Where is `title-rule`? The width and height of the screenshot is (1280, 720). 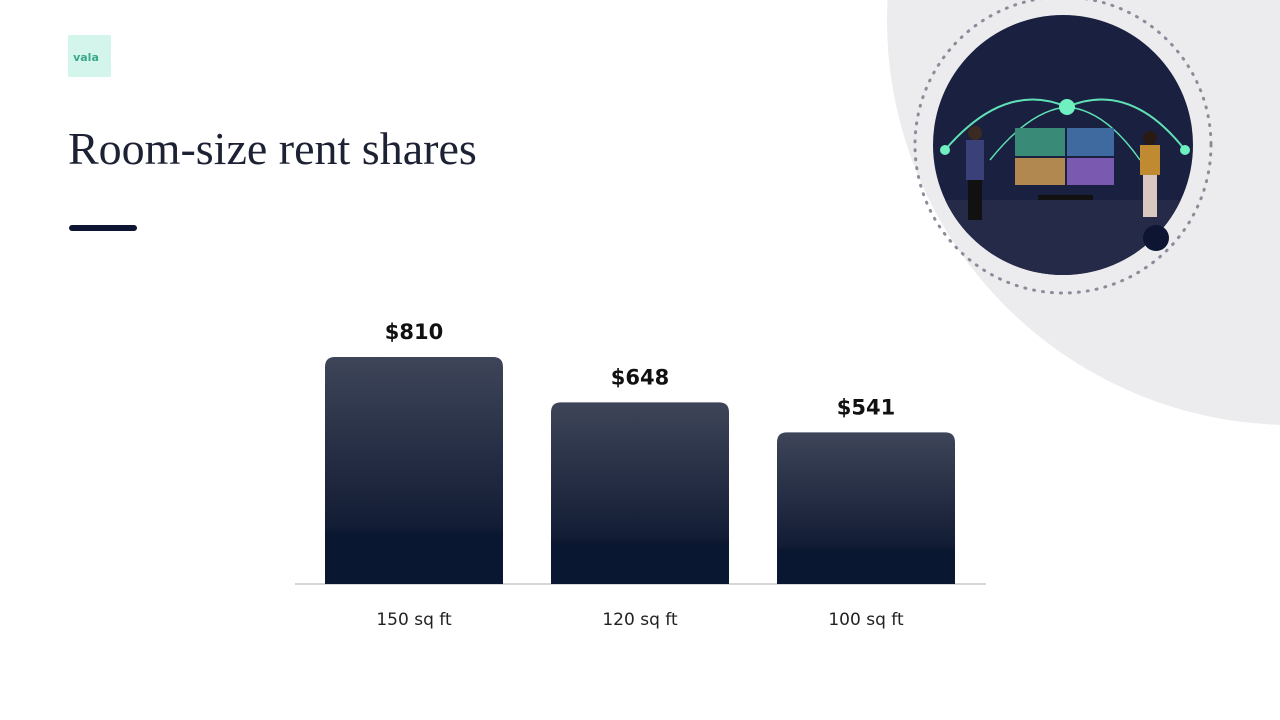 title-rule is located at coordinates (103, 228).